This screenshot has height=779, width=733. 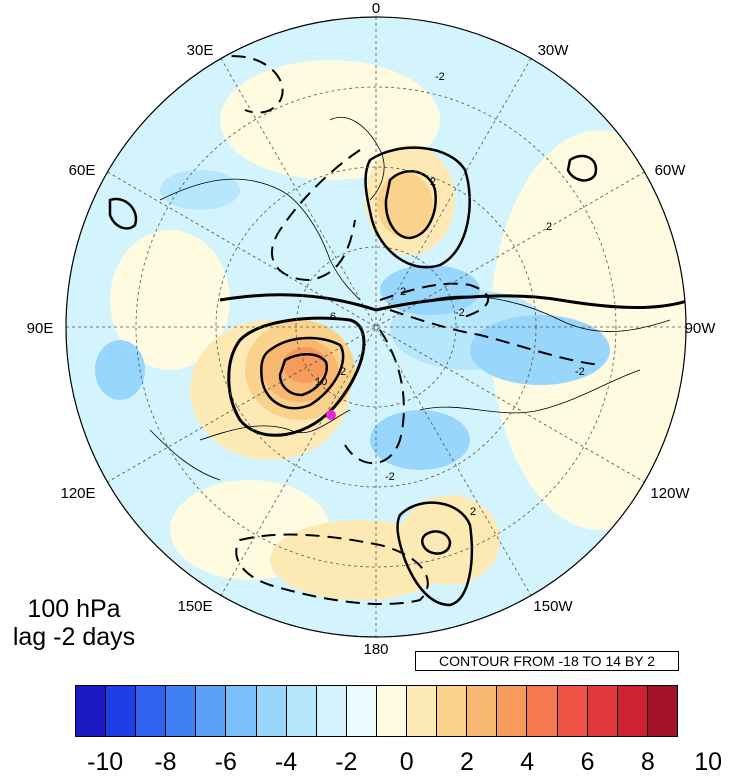 I want to click on longitude-label: 0, so click(x=376, y=8).